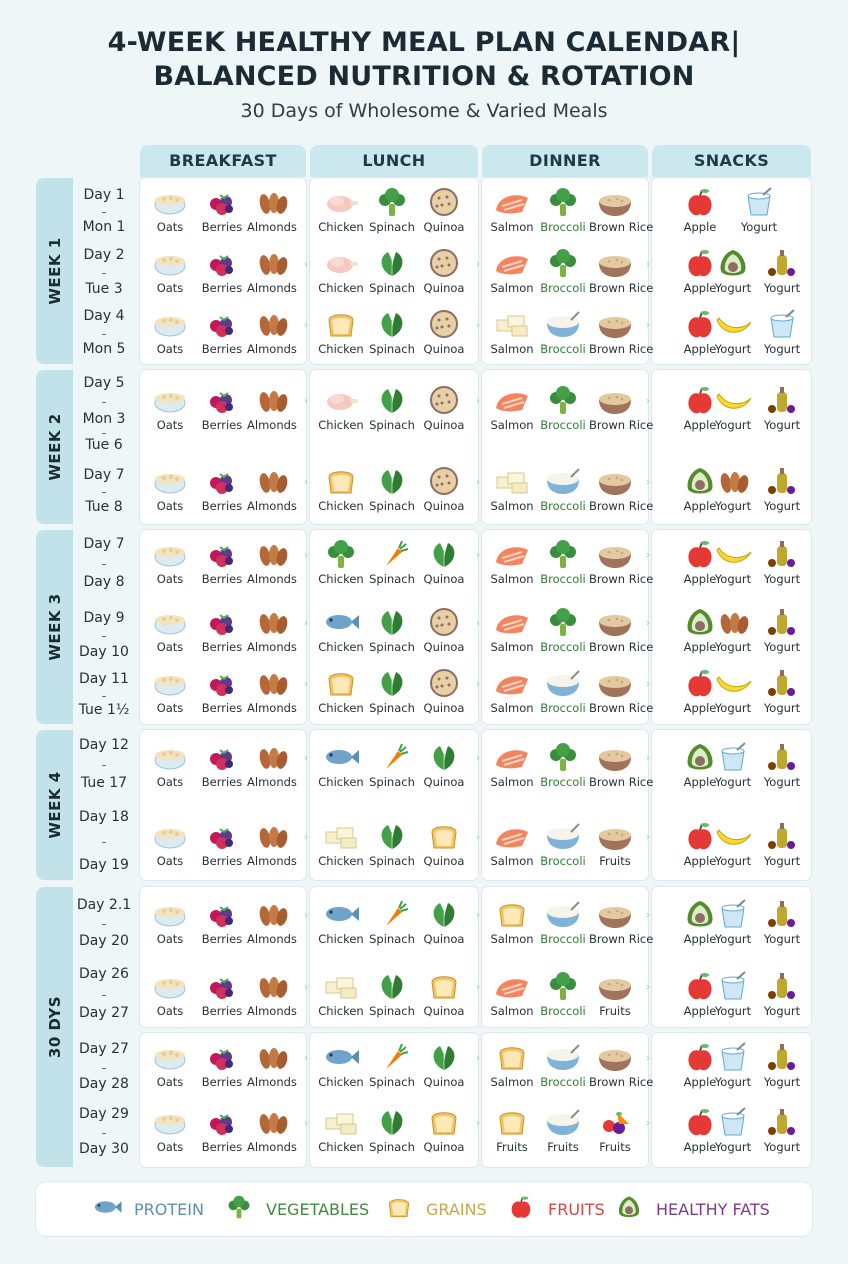 The width and height of the screenshot is (848, 1264). What do you see at coordinates (615, 861) in the screenshot?
I see `meal-item-label: Fruits` at bounding box center [615, 861].